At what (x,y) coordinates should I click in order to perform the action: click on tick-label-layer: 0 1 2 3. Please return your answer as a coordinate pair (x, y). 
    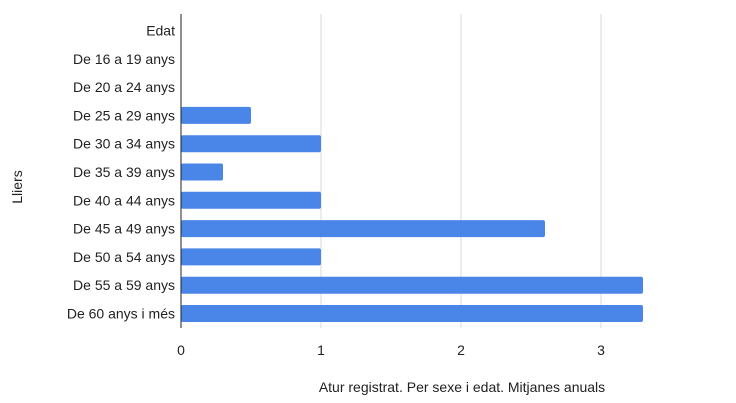
    Looking at the image, I should click on (391, 350).